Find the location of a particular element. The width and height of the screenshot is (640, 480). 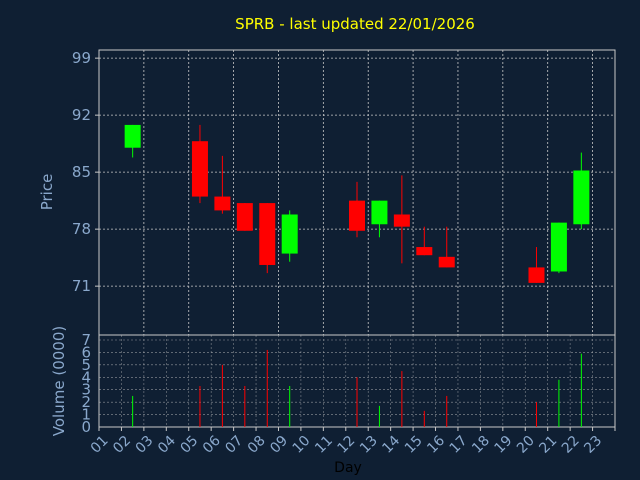

price-tick-label: 71 is located at coordinates (81, 286).